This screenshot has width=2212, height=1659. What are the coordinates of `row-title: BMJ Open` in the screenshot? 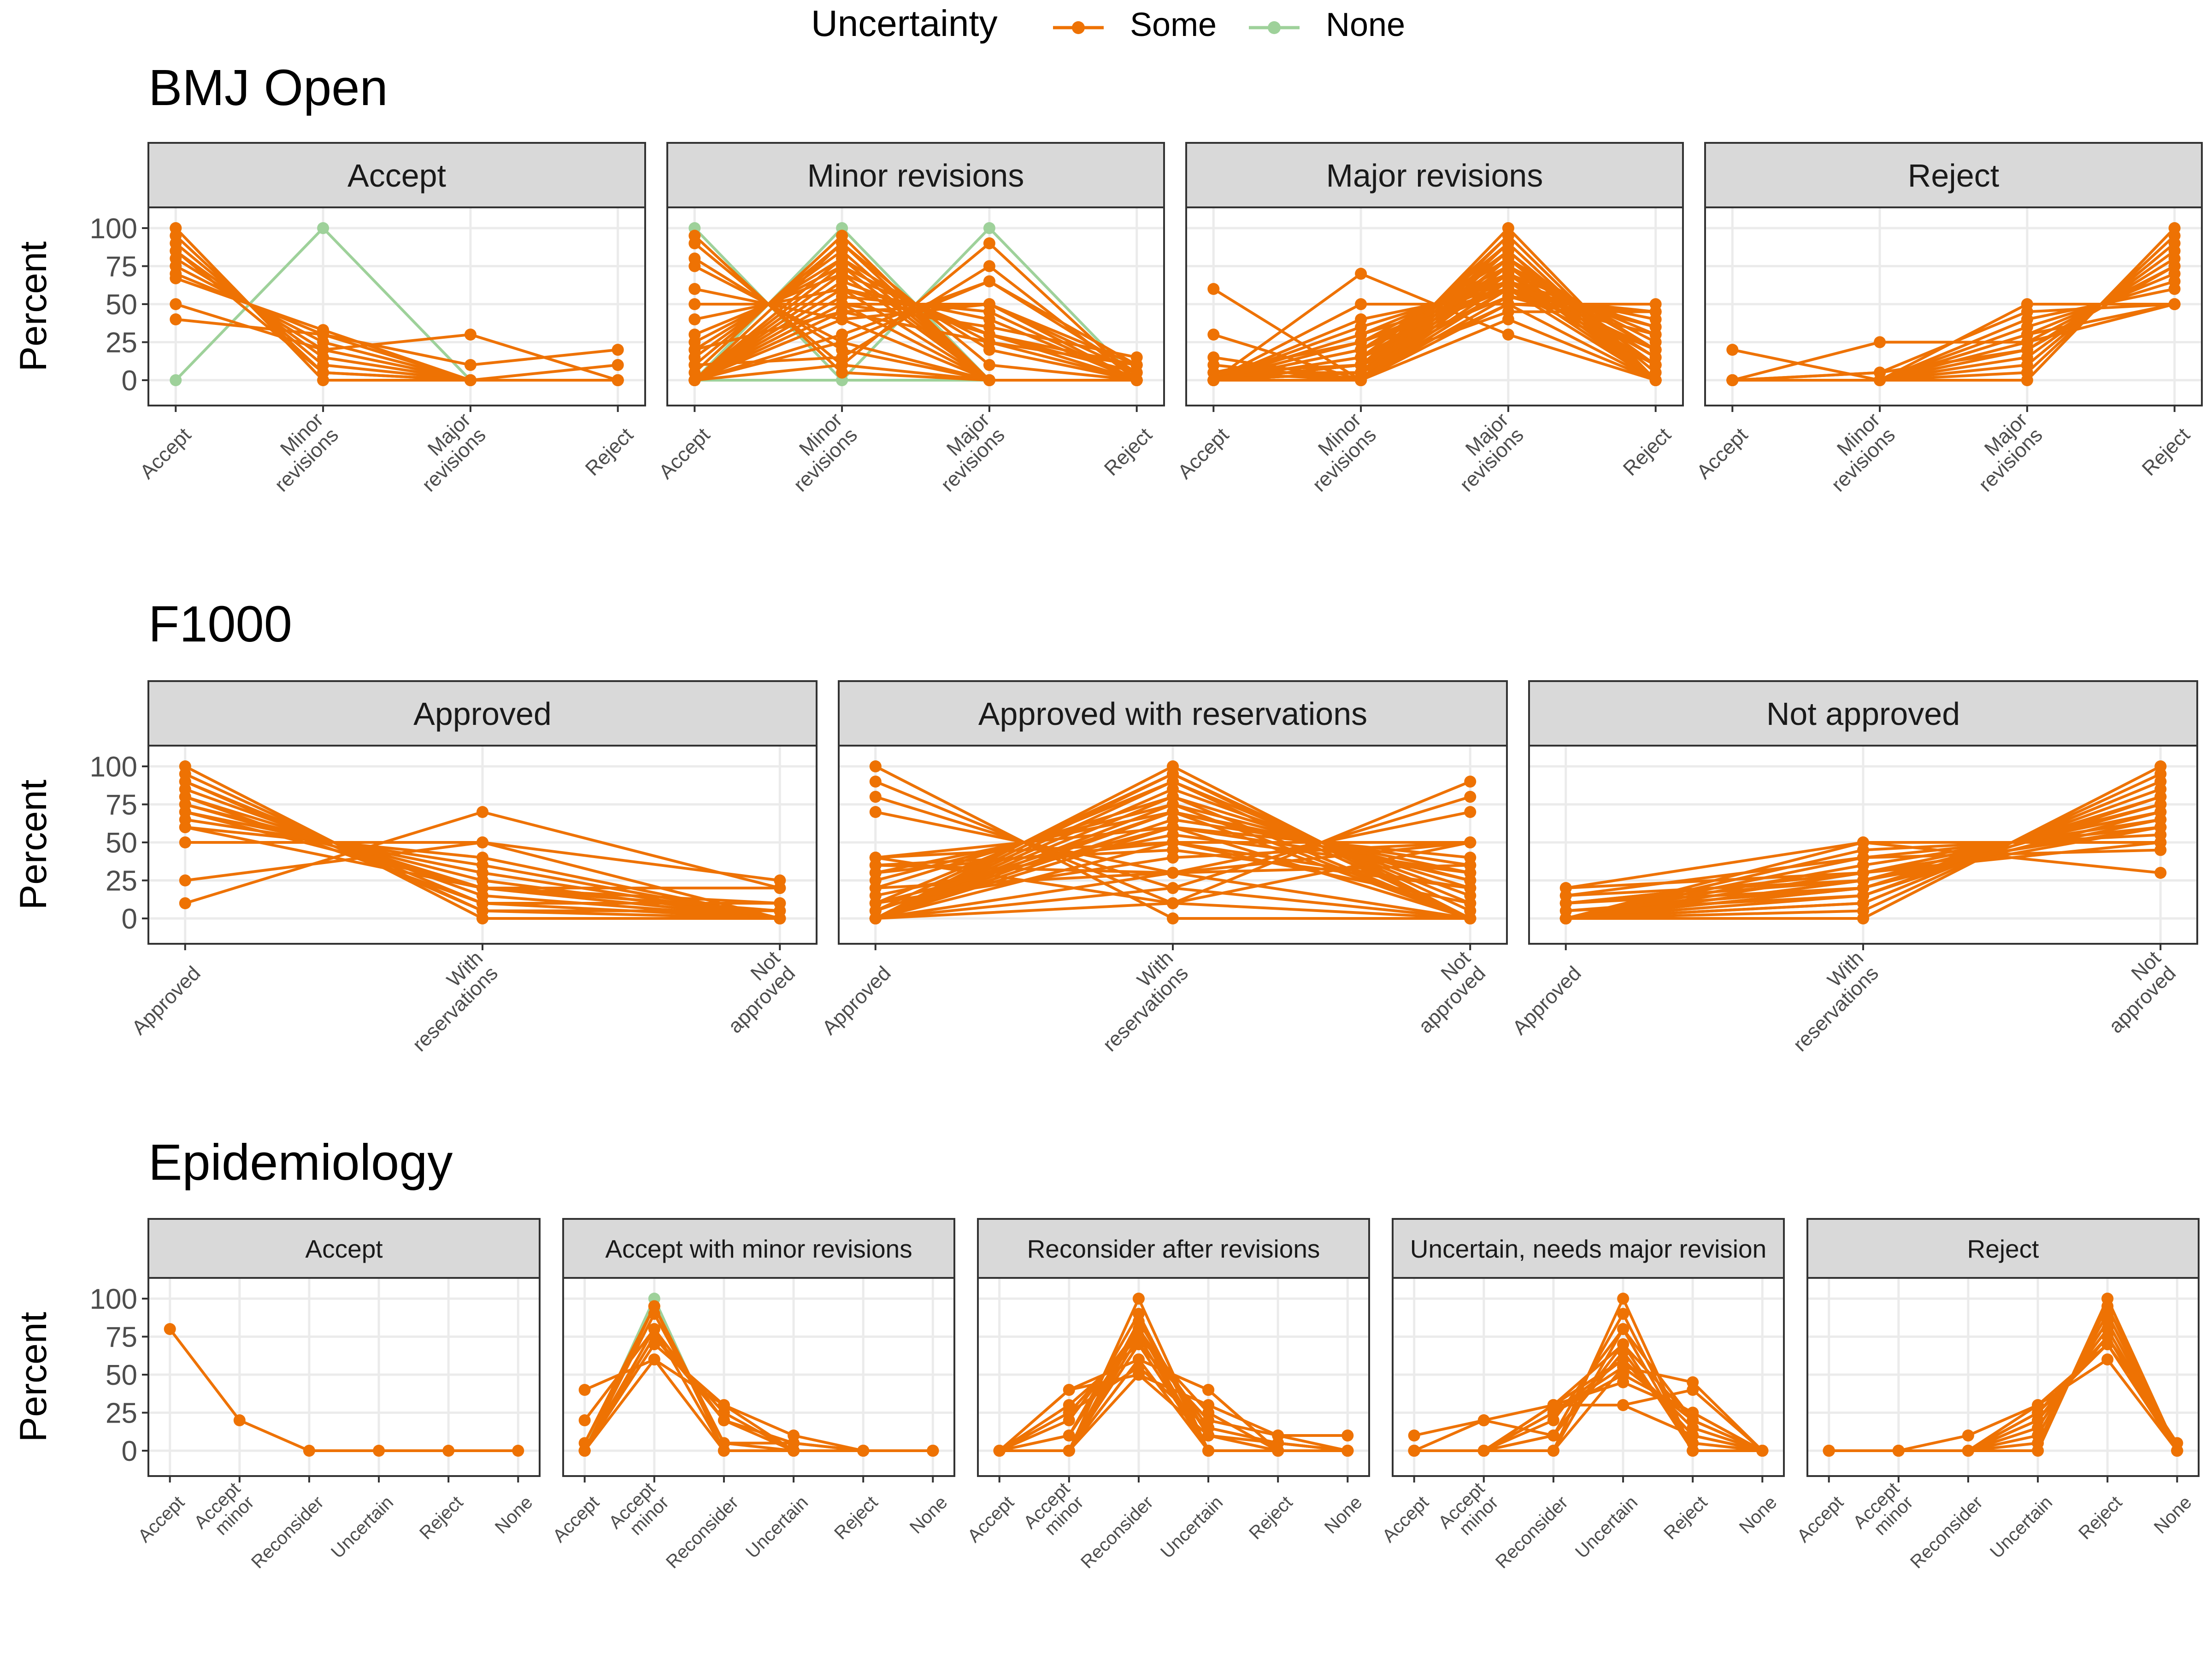 It's located at (268, 87).